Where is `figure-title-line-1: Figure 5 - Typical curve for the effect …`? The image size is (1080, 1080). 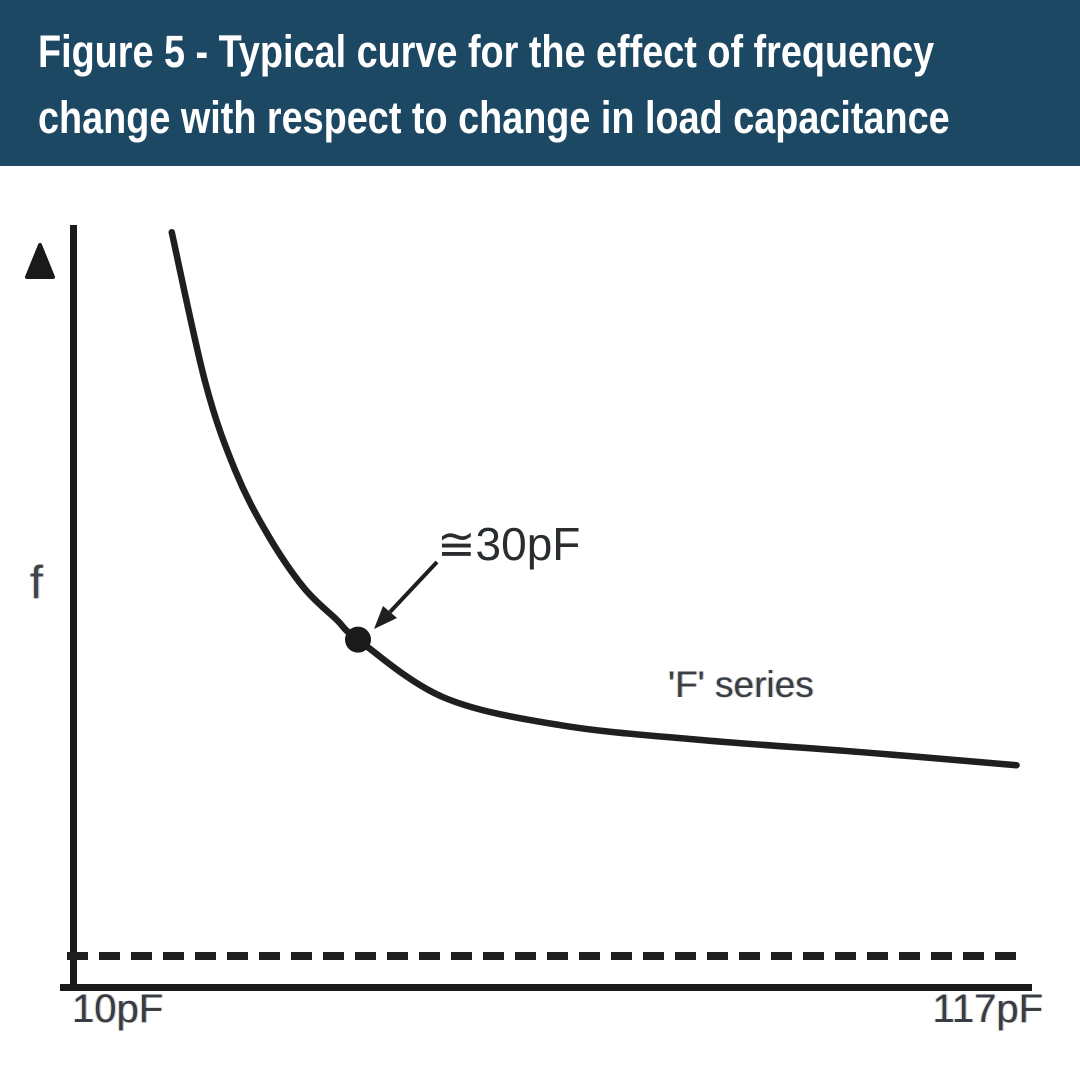 figure-title-line-1: Figure 5 - Typical curve for the effect … is located at coordinates (559, 52).